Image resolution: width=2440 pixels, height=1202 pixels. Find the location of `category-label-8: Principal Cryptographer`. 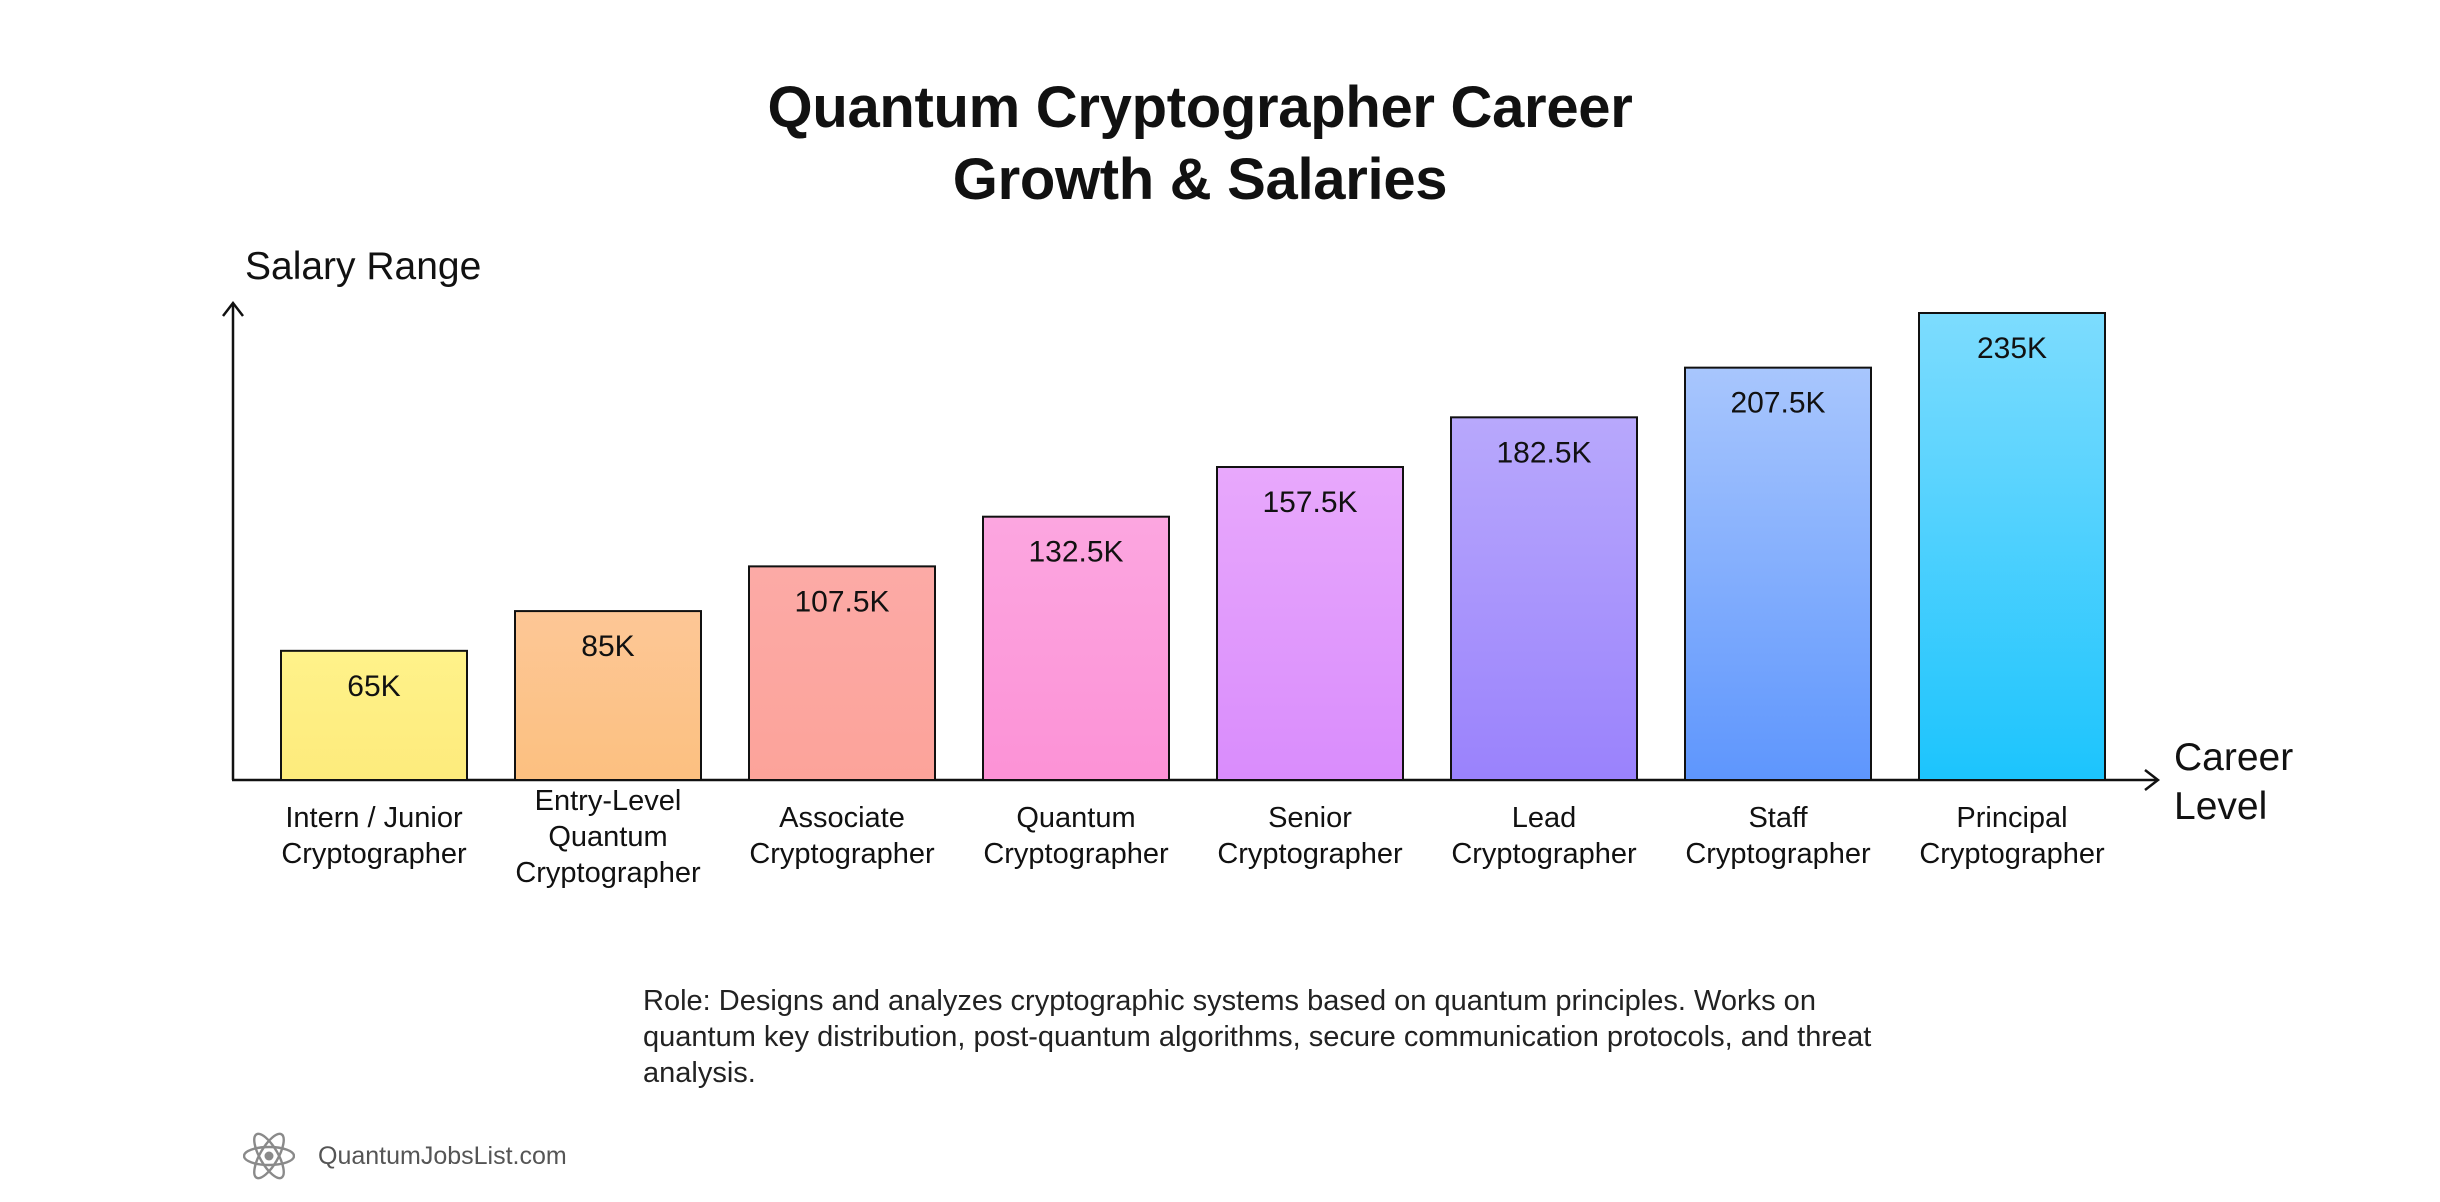

category-label-8: Principal Cryptographer is located at coordinates (2012, 836).